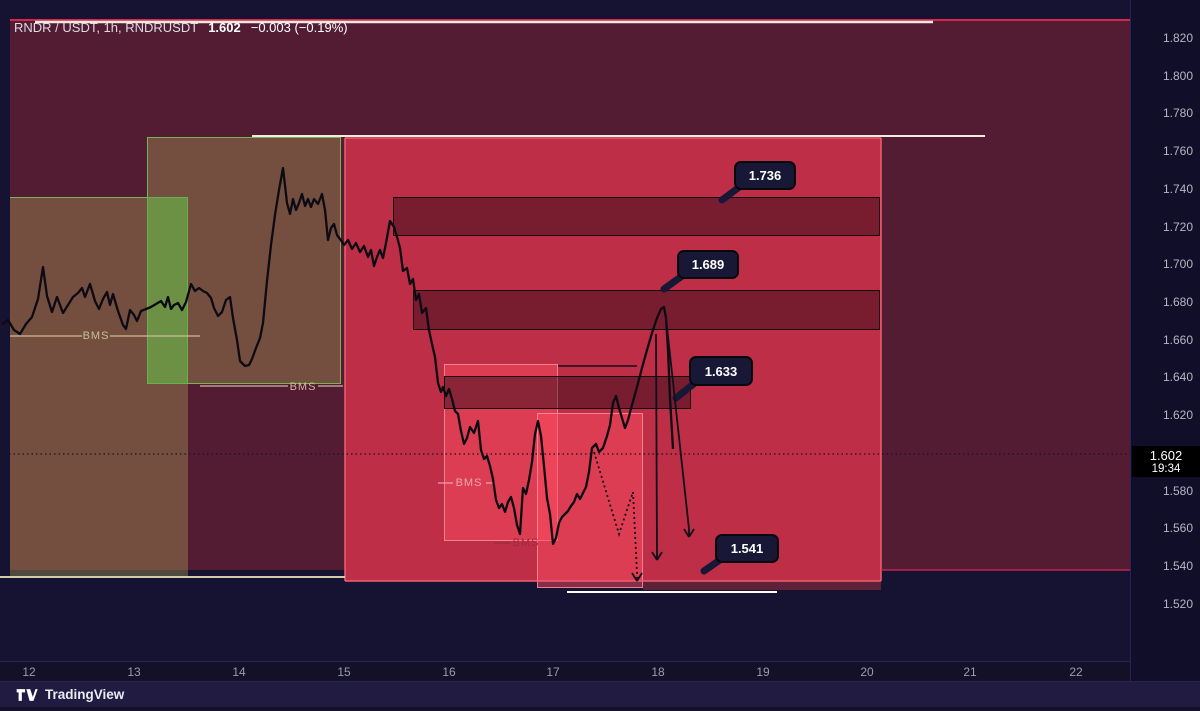 Image resolution: width=1200 pixels, height=711 pixels. Describe the element at coordinates (1177, 38) in the screenshot. I see `price-axis-label: 1.820` at that location.